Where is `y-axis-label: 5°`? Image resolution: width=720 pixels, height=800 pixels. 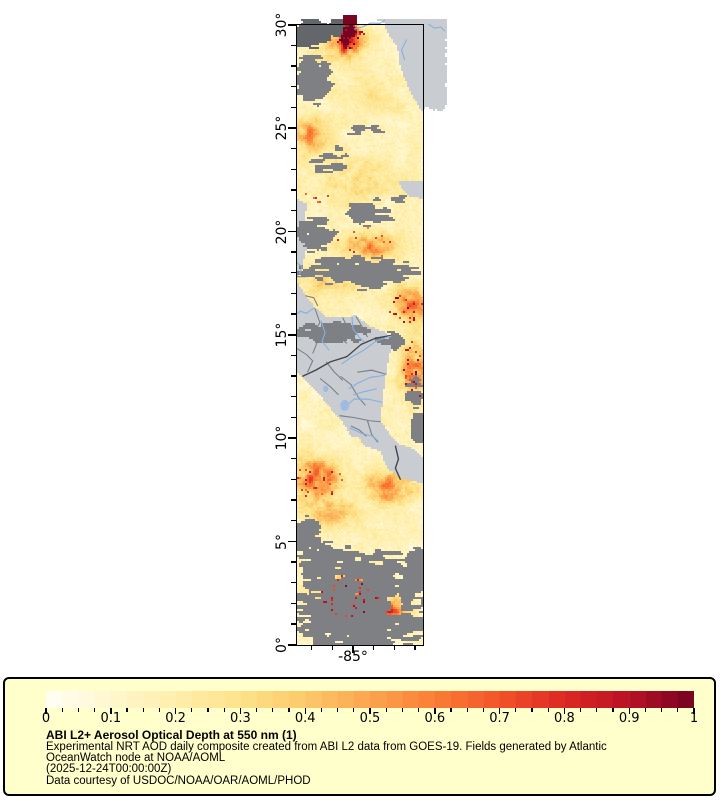
y-axis-label: 5° is located at coordinates (282, 541).